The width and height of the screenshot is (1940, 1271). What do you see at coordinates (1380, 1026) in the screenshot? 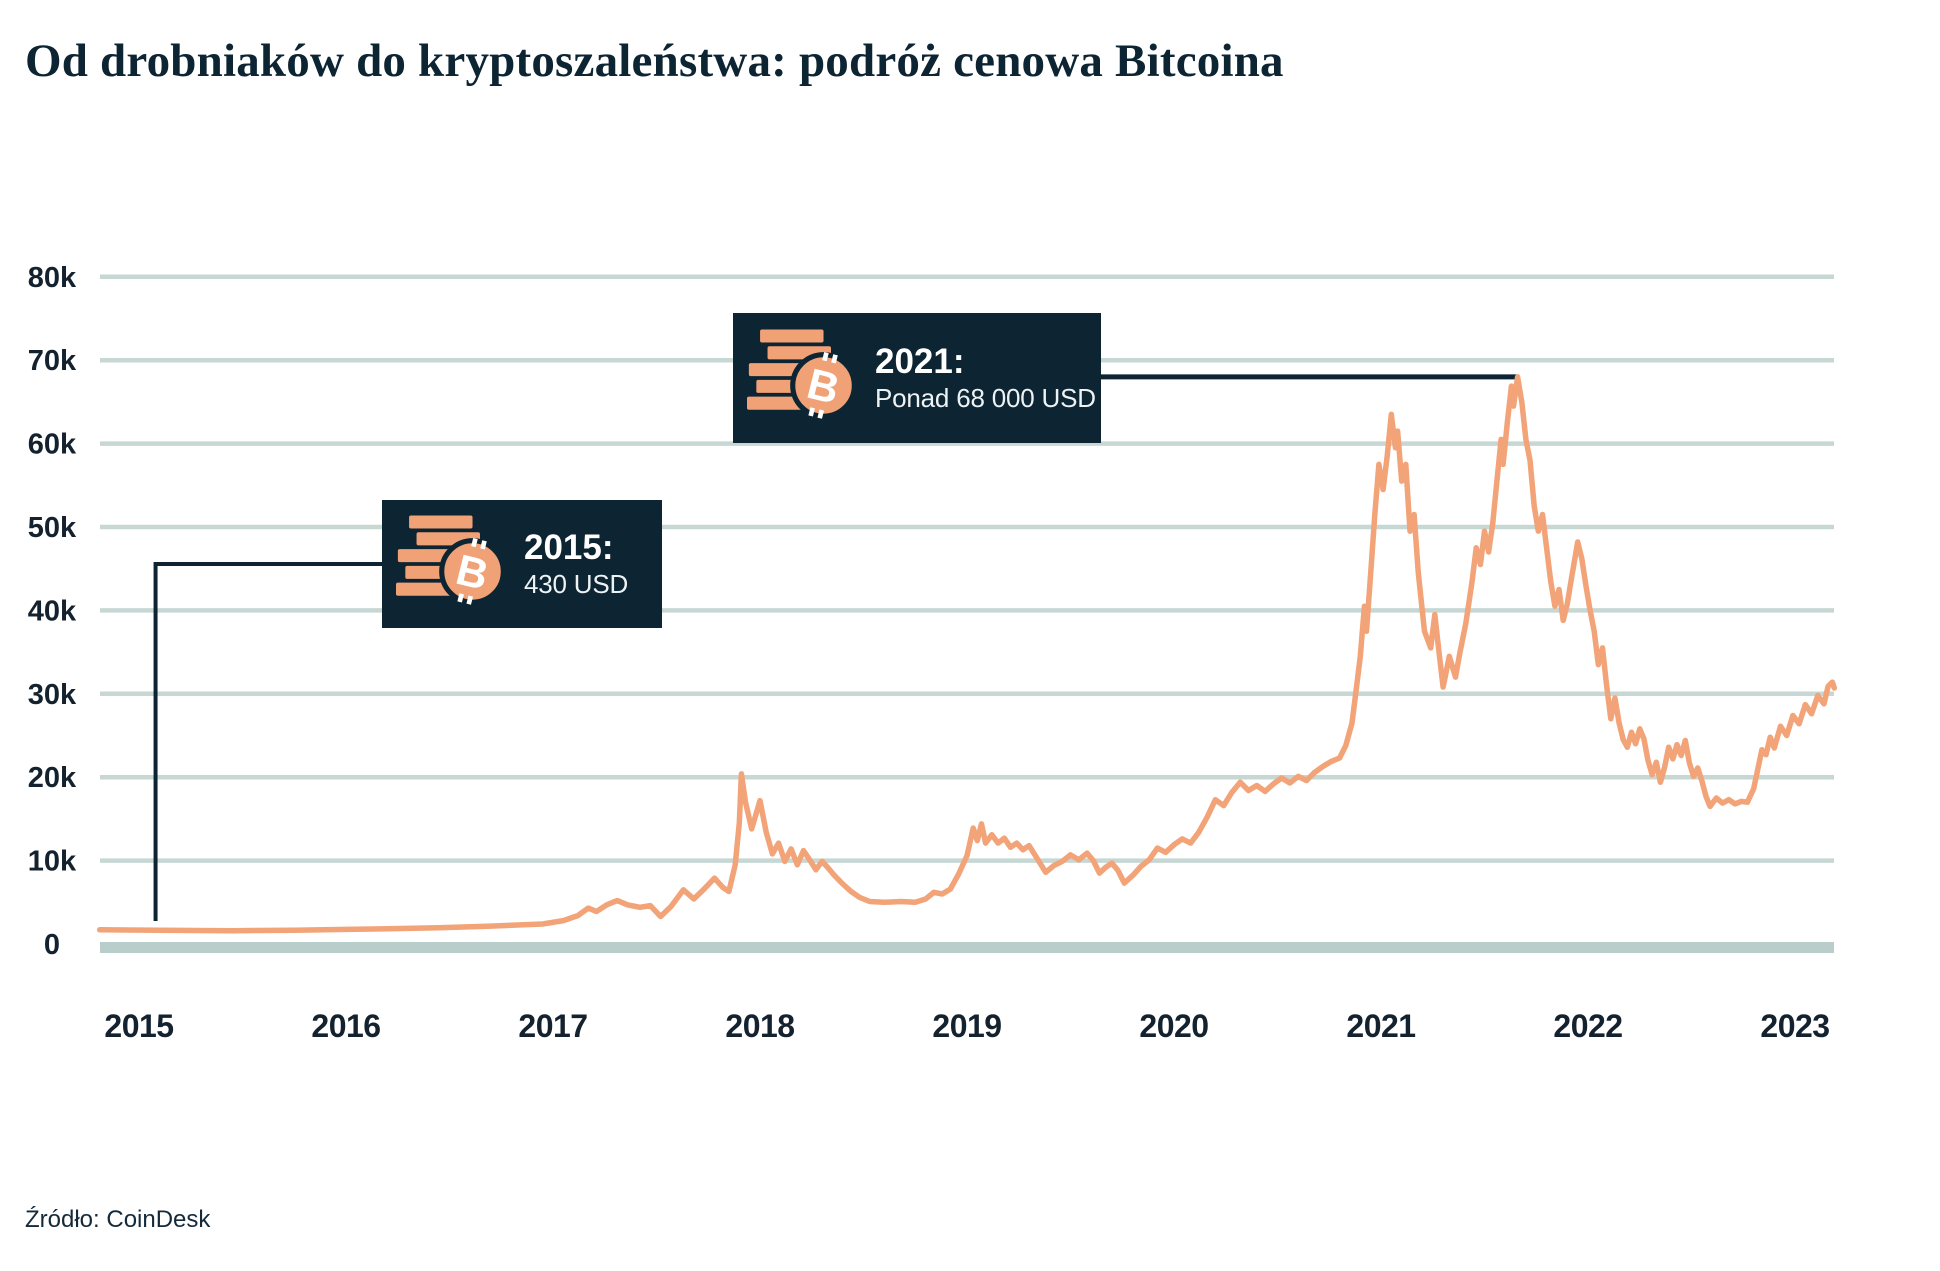
I see `x-tick-label: 2021` at bounding box center [1380, 1026].